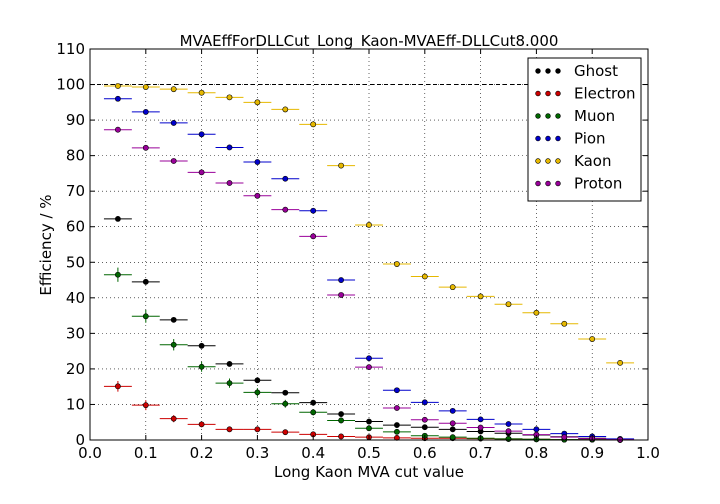  I want to click on y-tick-label: 40, so click(75, 298).